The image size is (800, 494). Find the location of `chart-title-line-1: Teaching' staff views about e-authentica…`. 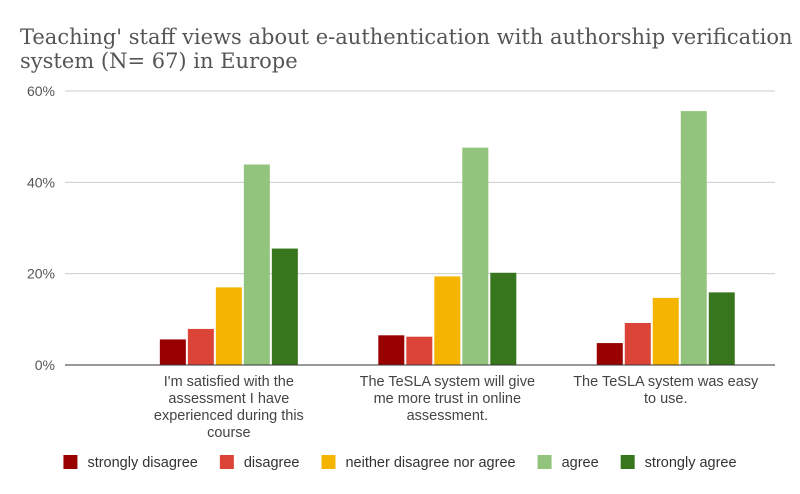

chart-title-line-1: Teaching' staff views about e-authentica… is located at coordinates (406, 37).